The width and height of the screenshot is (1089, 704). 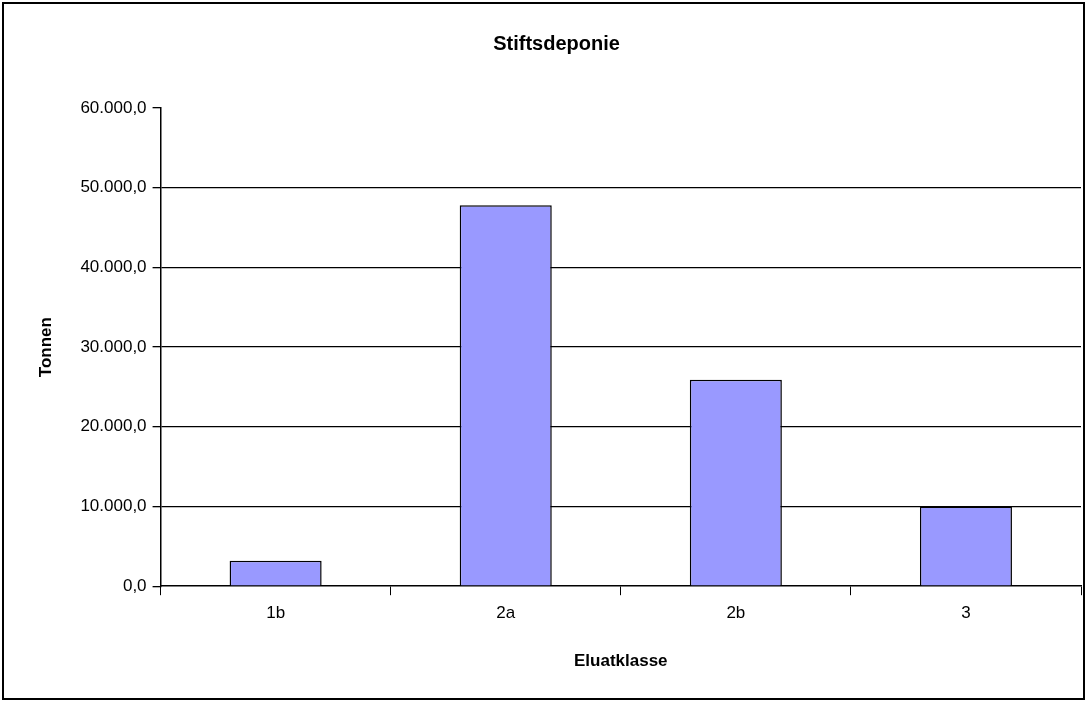 What do you see at coordinates (736, 613) in the screenshot?
I see `x-tick-label: 2b` at bounding box center [736, 613].